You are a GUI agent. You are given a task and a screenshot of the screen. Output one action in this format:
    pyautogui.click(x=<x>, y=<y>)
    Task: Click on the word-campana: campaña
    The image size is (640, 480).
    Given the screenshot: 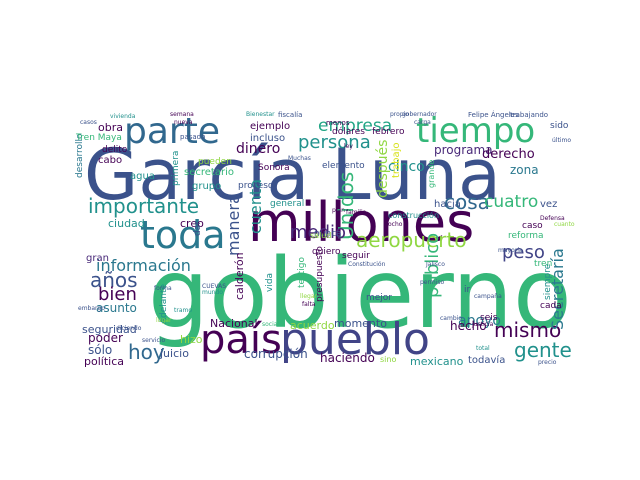 What is the action you would take?
    pyautogui.click(x=488, y=296)
    